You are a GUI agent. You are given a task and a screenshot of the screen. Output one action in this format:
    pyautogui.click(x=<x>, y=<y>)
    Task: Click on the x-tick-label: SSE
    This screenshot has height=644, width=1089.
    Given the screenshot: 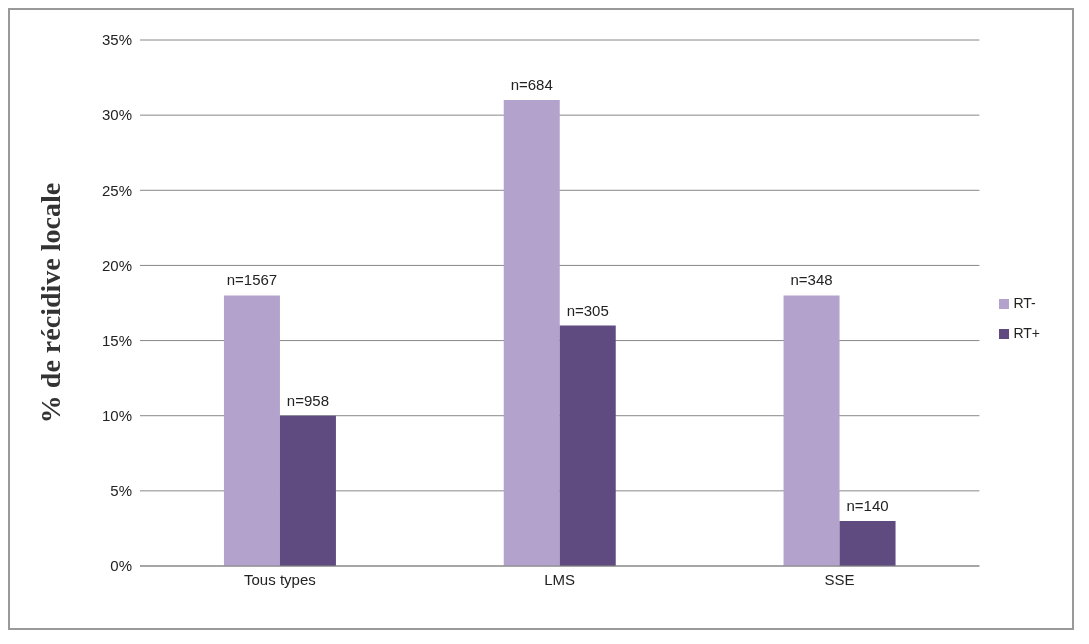 What is the action you would take?
    pyautogui.click(x=839, y=579)
    